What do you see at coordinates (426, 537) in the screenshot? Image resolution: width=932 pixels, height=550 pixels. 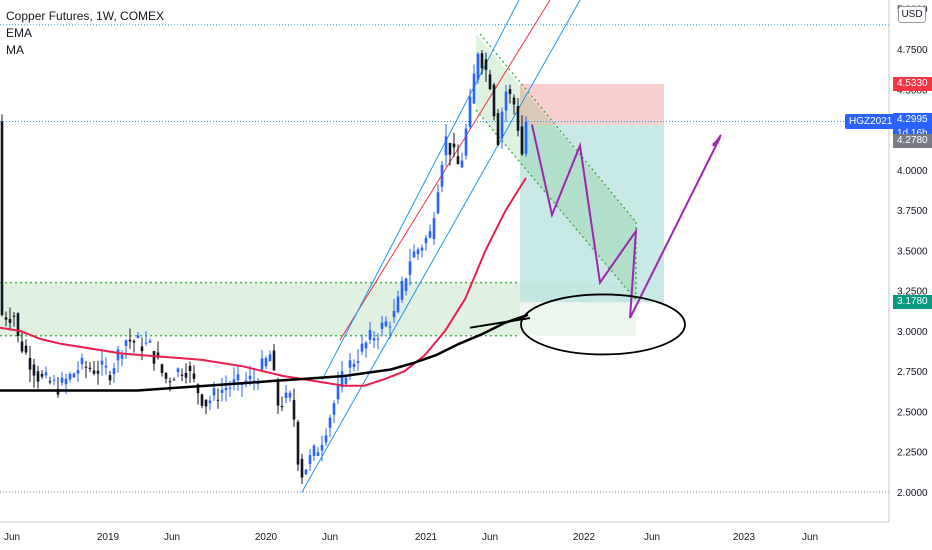 I see `x-tick-label: 2021` at bounding box center [426, 537].